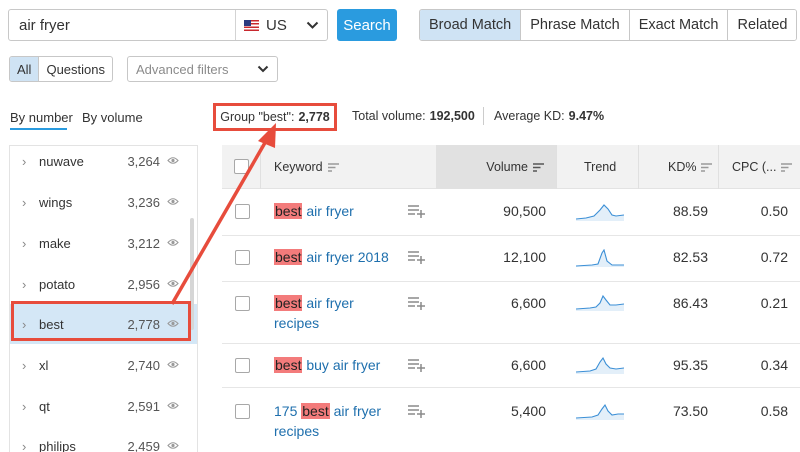  Describe the element at coordinates (41, 117) in the screenshot. I see `tab-by-number: By number` at that location.